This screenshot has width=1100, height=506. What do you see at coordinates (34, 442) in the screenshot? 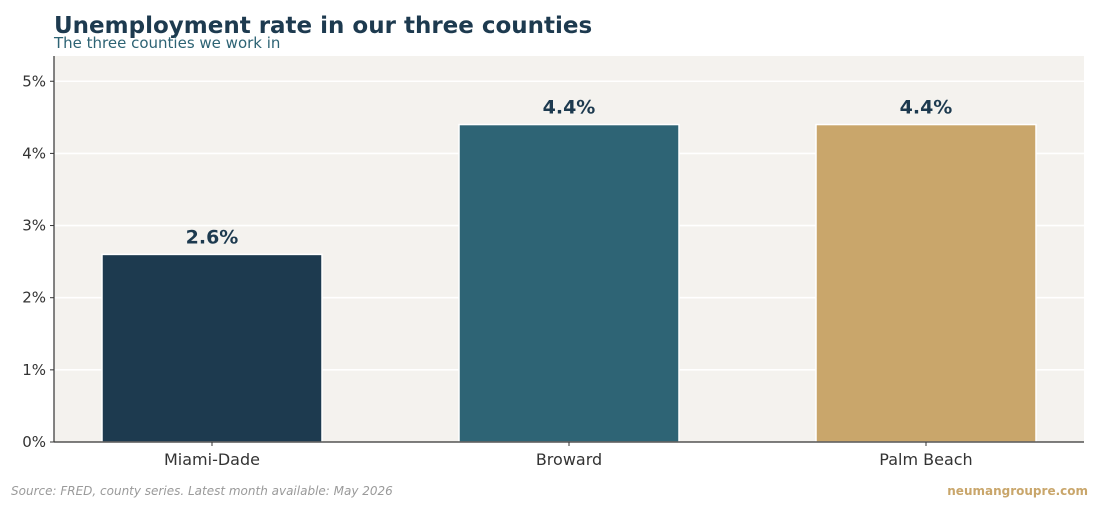
I see `y-tick-label: 0%` at bounding box center [34, 442].